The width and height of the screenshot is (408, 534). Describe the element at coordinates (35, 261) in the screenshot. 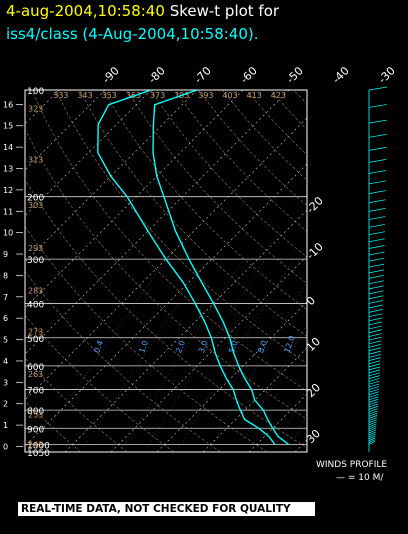

I see `pressure-label-300: 300` at that location.